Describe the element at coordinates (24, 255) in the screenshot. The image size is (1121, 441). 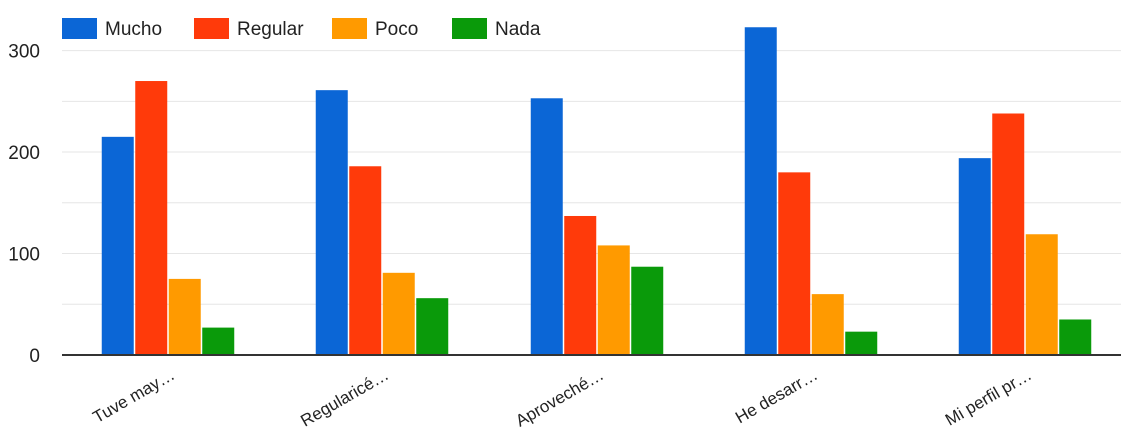
I see `y-tick-label: 100` at that location.